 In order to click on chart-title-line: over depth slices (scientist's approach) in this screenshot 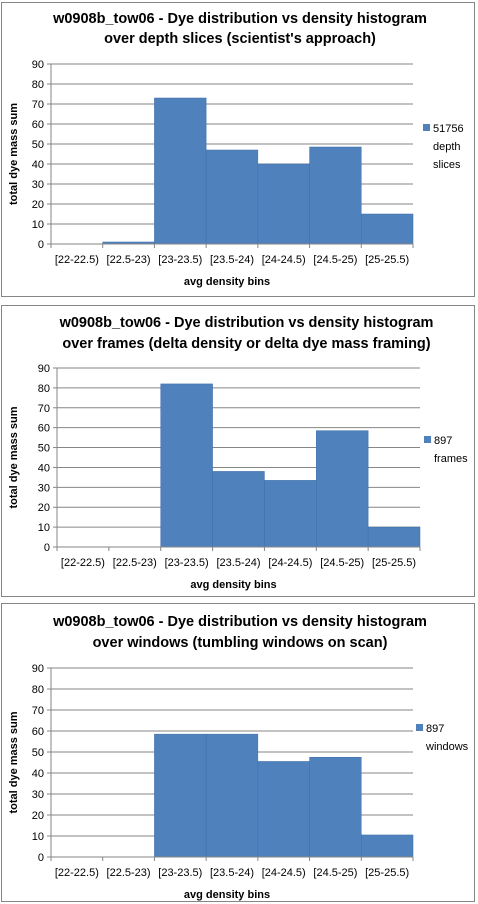, I will do `click(240, 39)`.